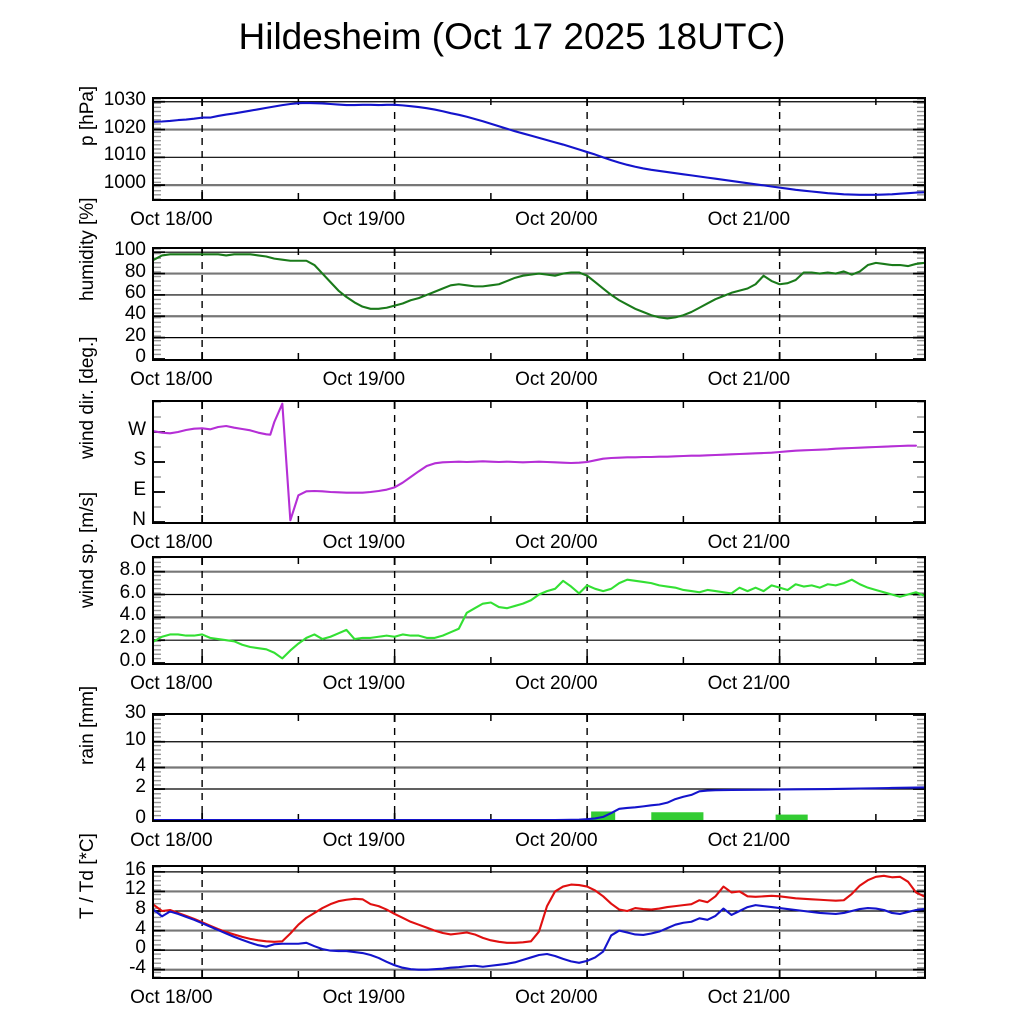 The height and width of the screenshot is (1024, 1024). I want to click on series-wind_direction-wind-direction, so click(536, 462).